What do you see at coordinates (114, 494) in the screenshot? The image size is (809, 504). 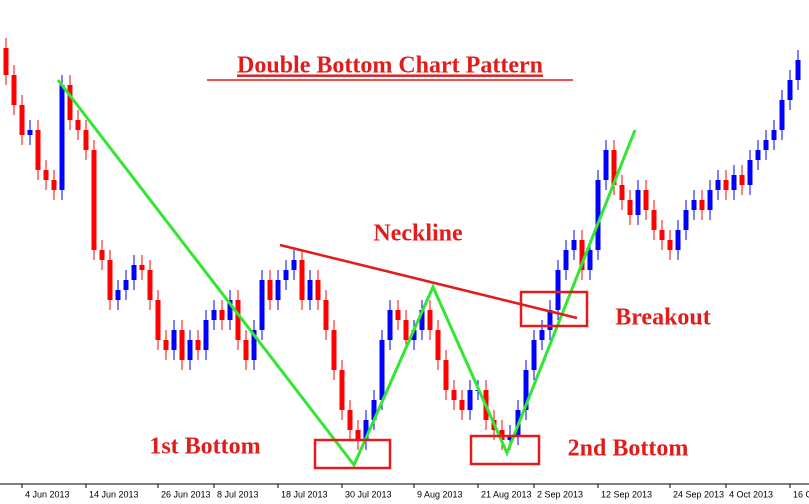 I see `x-tick-label: 14 Jun 2013` at bounding box center [114, 494].